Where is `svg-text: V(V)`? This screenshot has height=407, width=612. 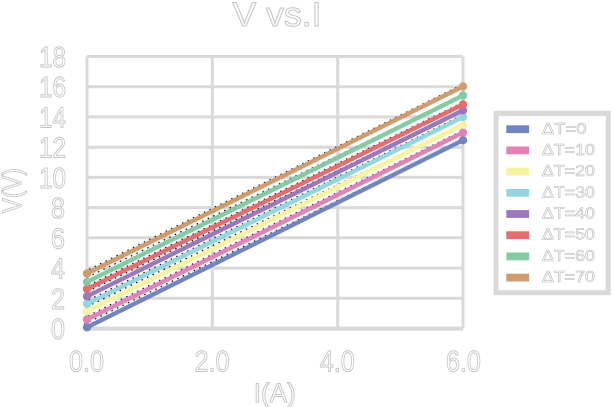 svg-text: V(V) is located at coordinates (13, 190).